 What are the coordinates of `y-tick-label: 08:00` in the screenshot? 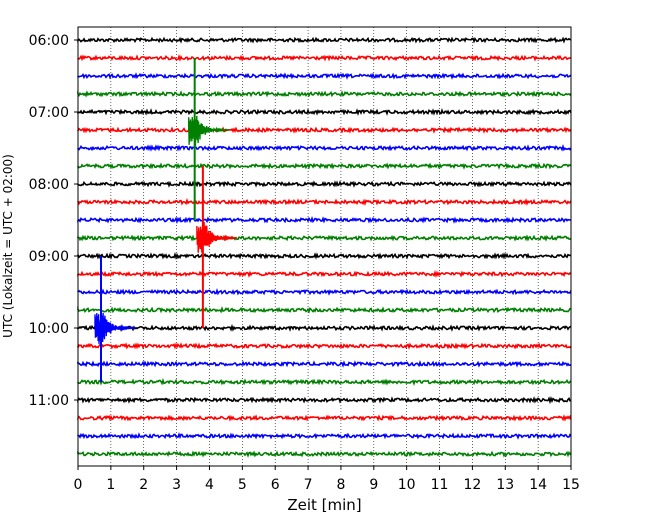 It's located at (49, 185).